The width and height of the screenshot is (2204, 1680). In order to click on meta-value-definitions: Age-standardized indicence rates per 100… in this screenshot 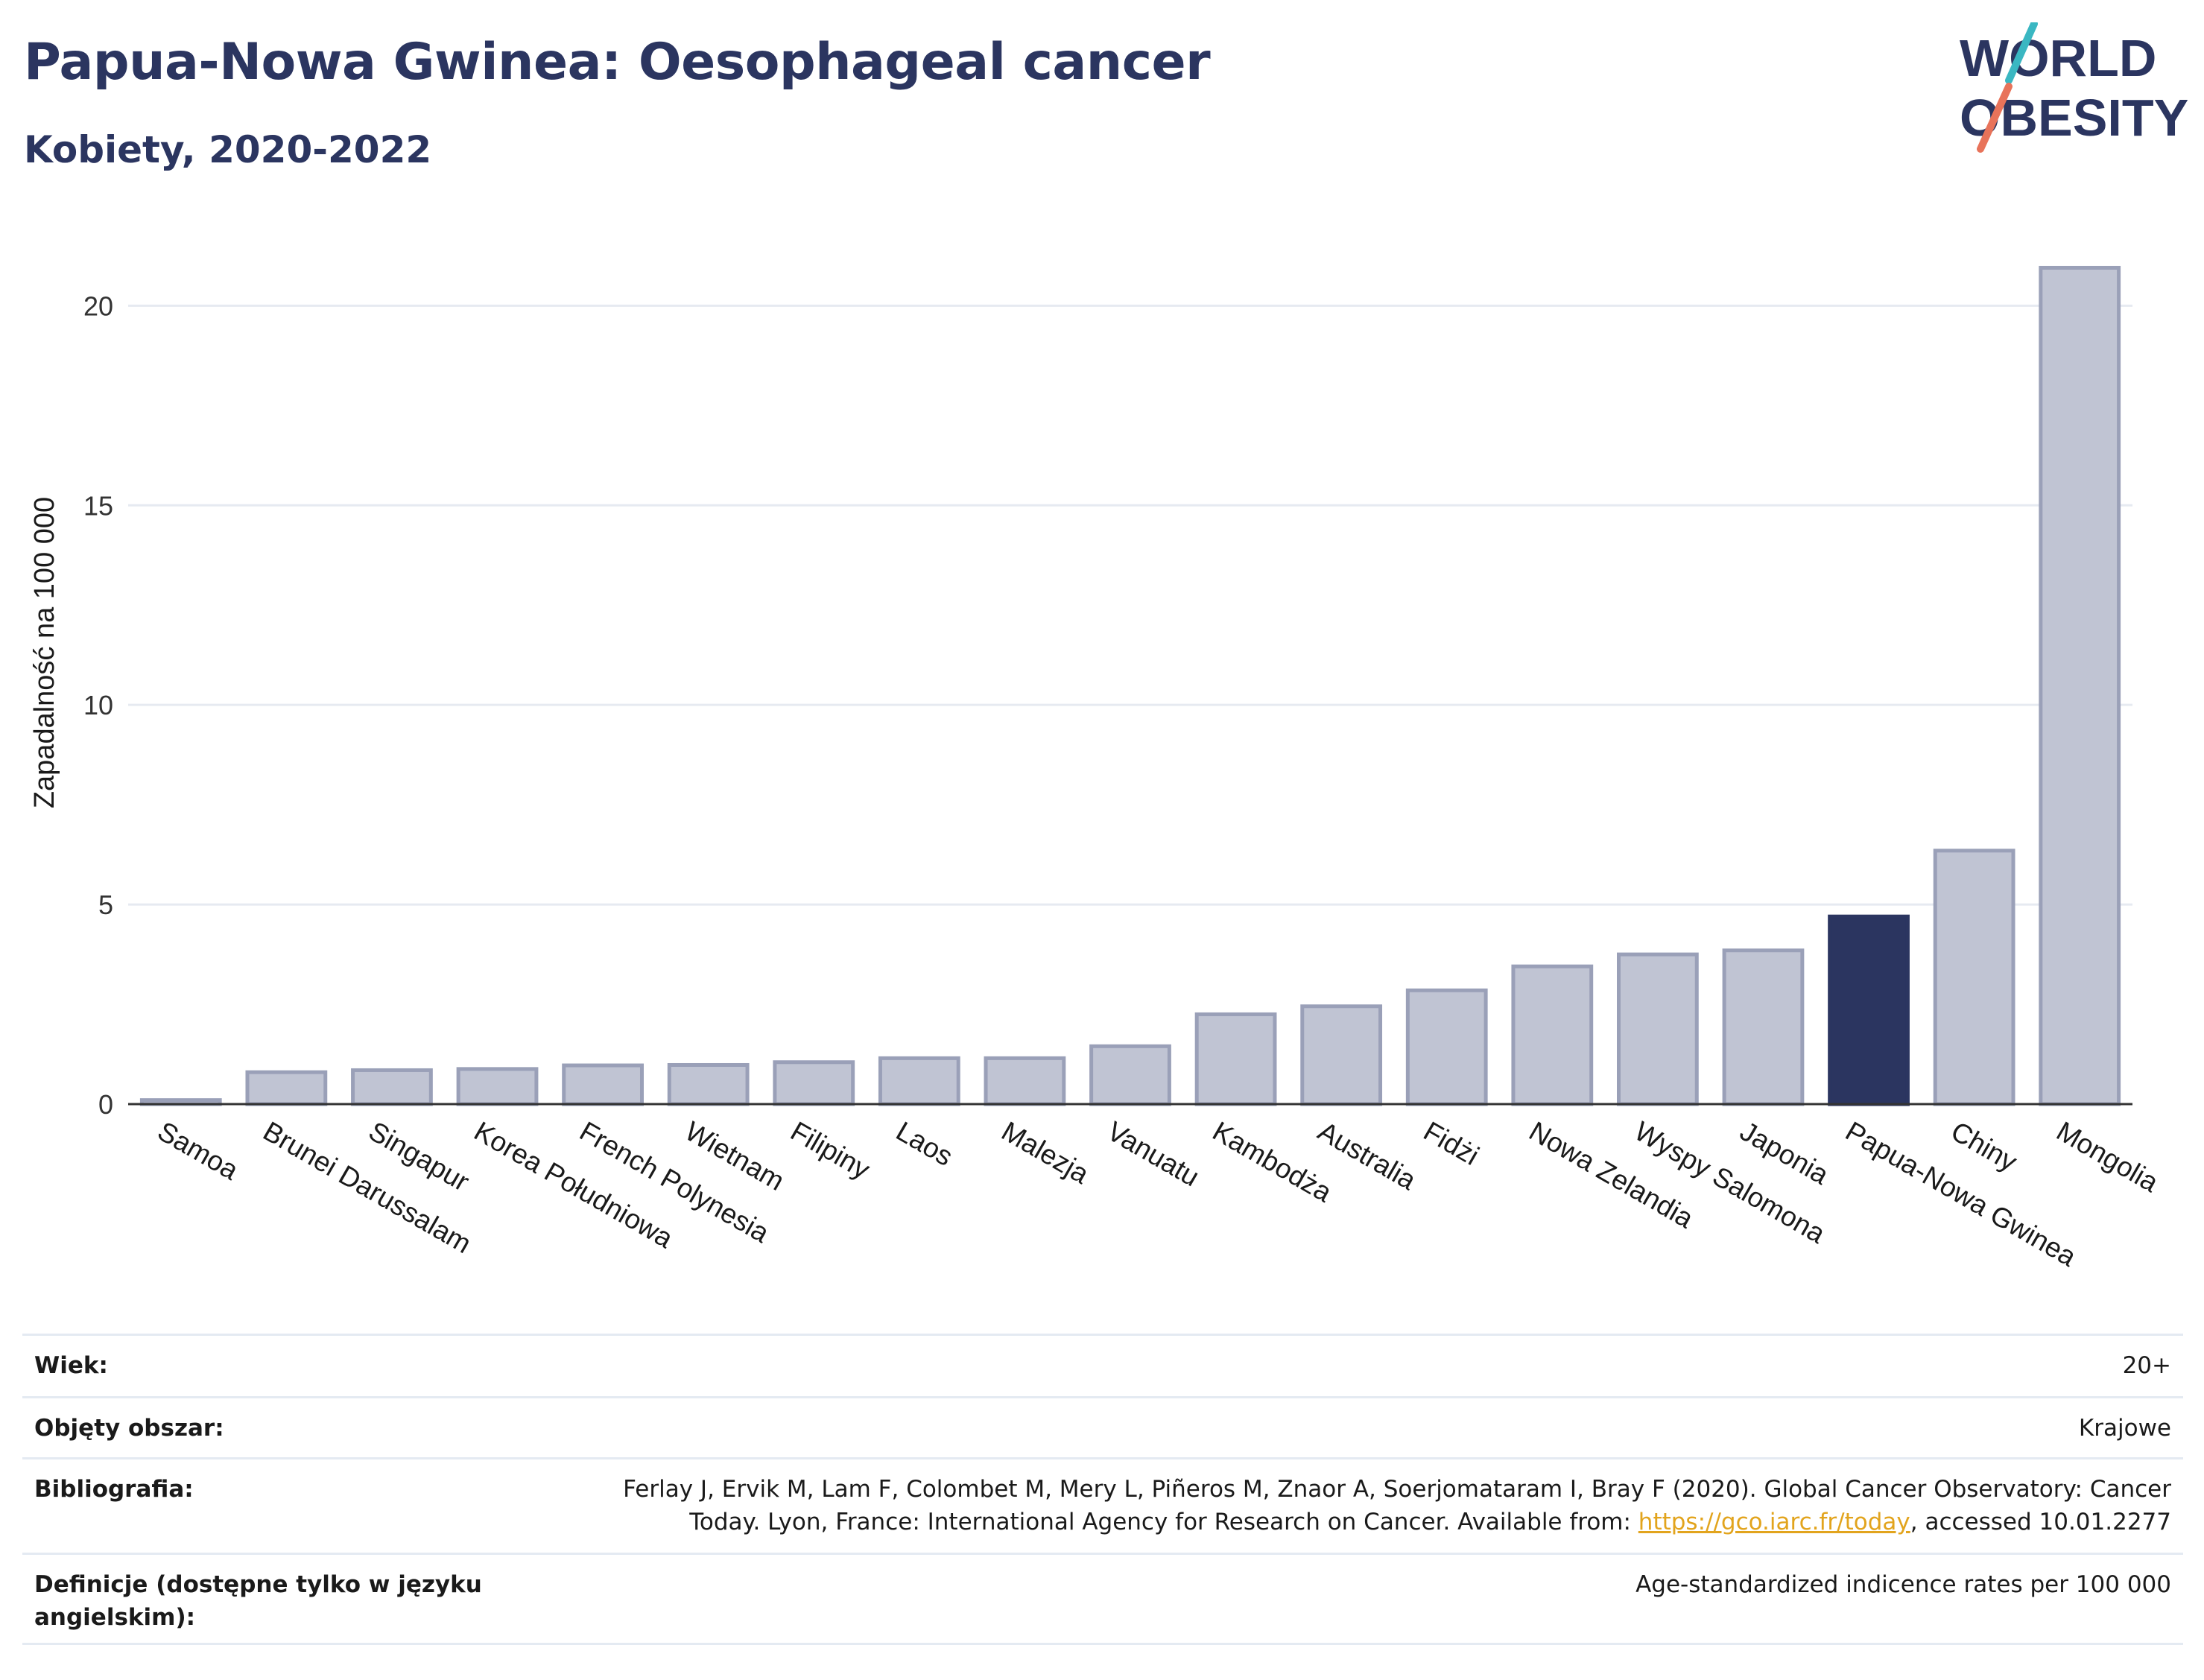, I will do `click(1903, 1584)`.